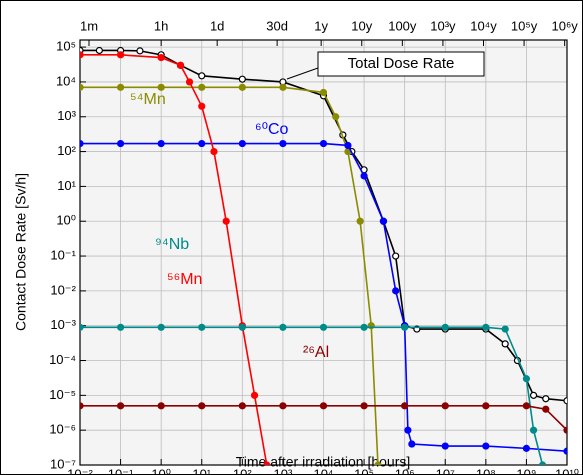 The image size is (583, 475). Describe the element at coordinates (486, 470) in the screenshot. I see `x-tick-label: 10⁸` at that location.